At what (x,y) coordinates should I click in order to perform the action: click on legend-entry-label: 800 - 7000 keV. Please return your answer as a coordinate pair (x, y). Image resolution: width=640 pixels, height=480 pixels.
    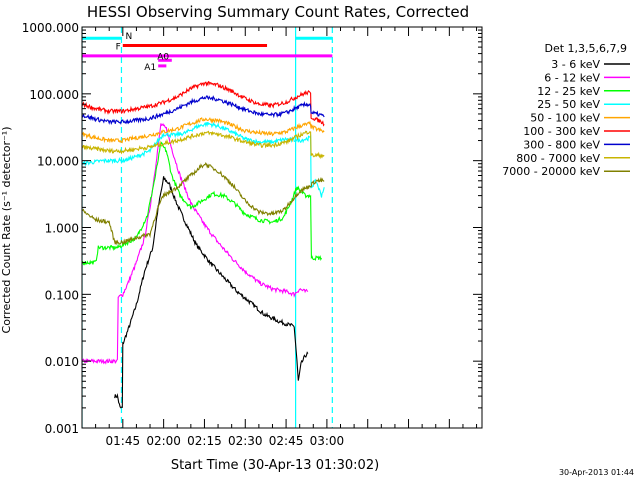
    Looking at the image, I should click on (558, 158).